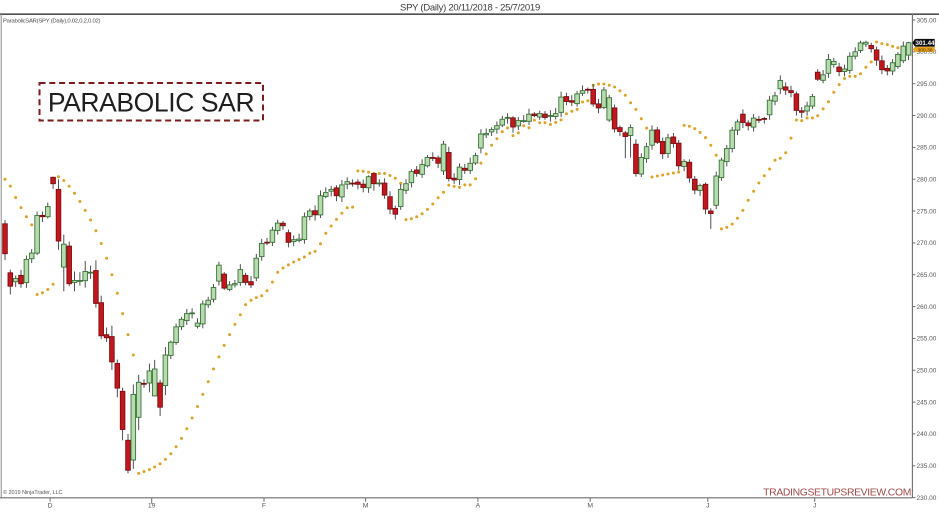 This screenshot has width=939, height=531. What do you see at coordinates (837, 493) in the screenshot?
I see `svg-text: TRADINGSETUPSREVIEW.COM` at bounding box center [837, 493].